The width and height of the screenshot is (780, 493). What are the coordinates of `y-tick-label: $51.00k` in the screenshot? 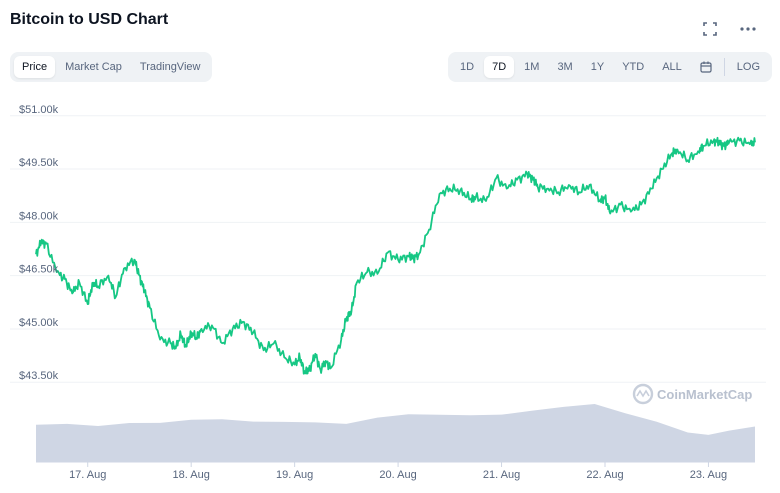 It's located at (39, 110).